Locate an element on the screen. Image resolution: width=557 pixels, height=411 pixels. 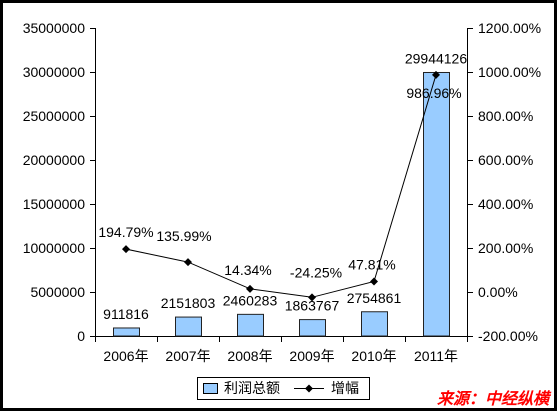
y-right-tick-label: -200.00% is located at coordinates (508, 336).